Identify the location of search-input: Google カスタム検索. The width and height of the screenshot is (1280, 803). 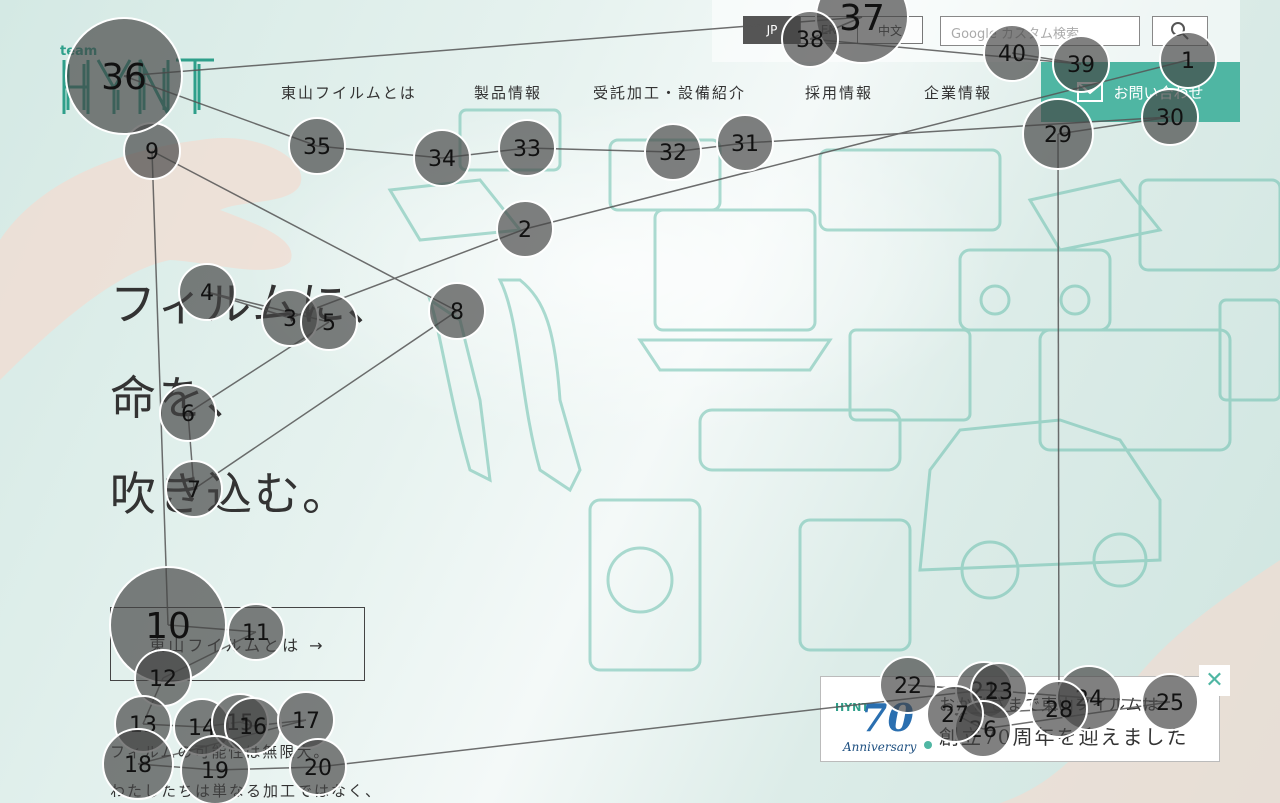
(1040, 31).